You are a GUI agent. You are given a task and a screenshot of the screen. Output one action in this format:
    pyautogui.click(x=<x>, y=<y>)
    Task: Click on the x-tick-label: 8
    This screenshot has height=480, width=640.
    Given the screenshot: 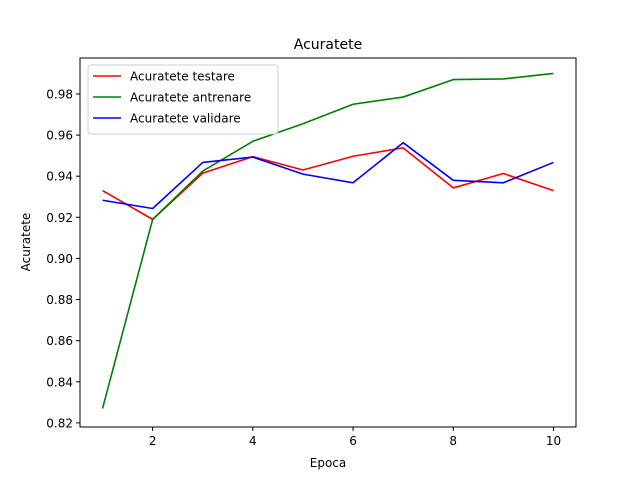 What is the action you would take?
    pyautogui.click(x=453, y=441)
    